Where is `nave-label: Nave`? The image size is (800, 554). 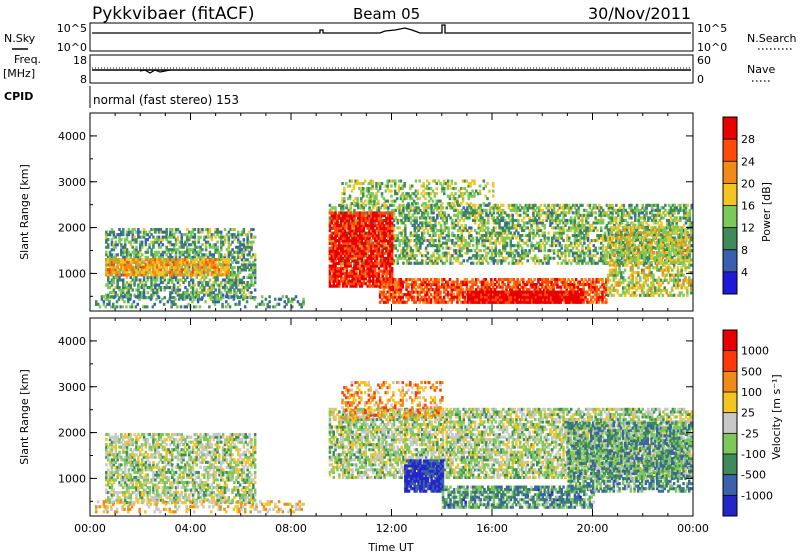 nave-label: Nave is located at coordinates (761, 69).